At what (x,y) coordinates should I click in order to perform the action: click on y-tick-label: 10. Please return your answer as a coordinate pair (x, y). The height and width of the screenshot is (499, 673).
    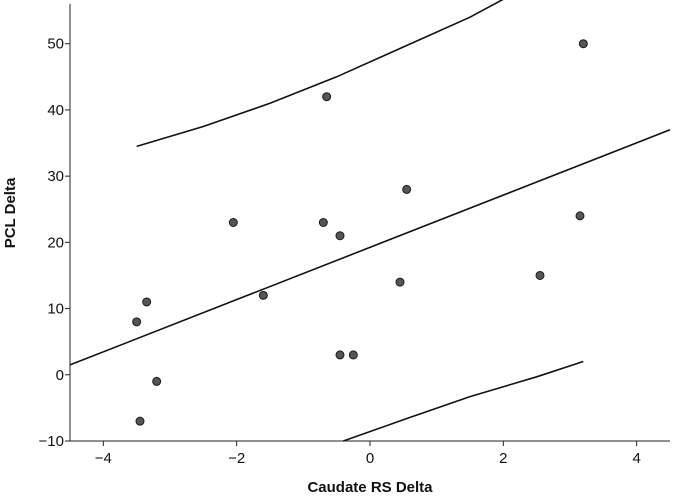
    Looking at the image, I should click on (55, 309).